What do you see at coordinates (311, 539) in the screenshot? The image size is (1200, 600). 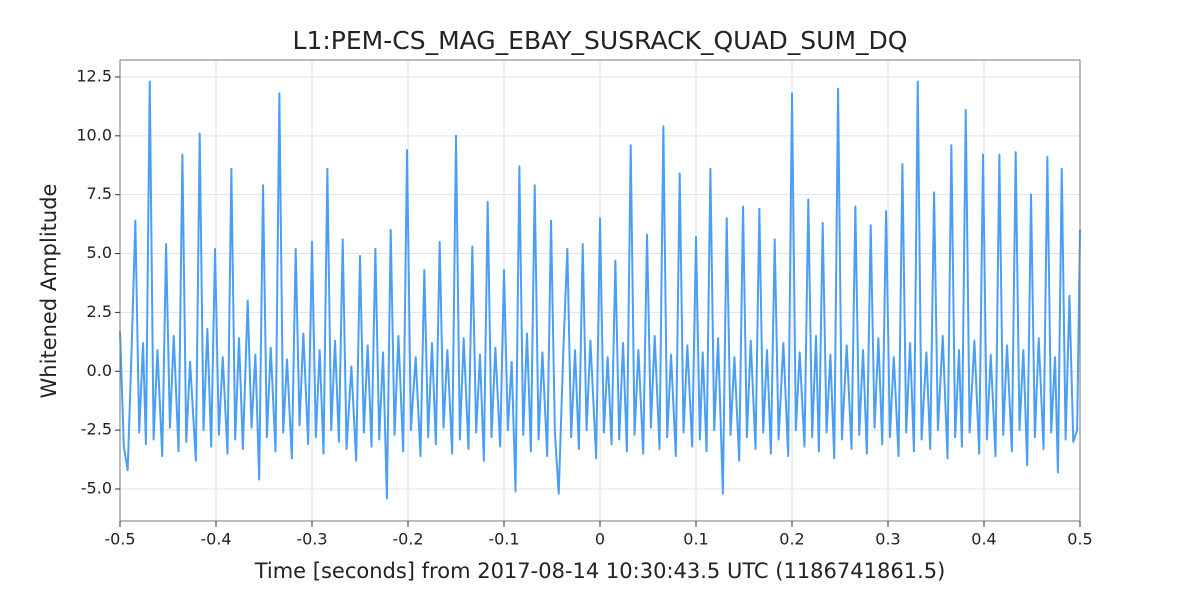 I see `x-tick-label: -0.3` at bounding box center [311, 539].